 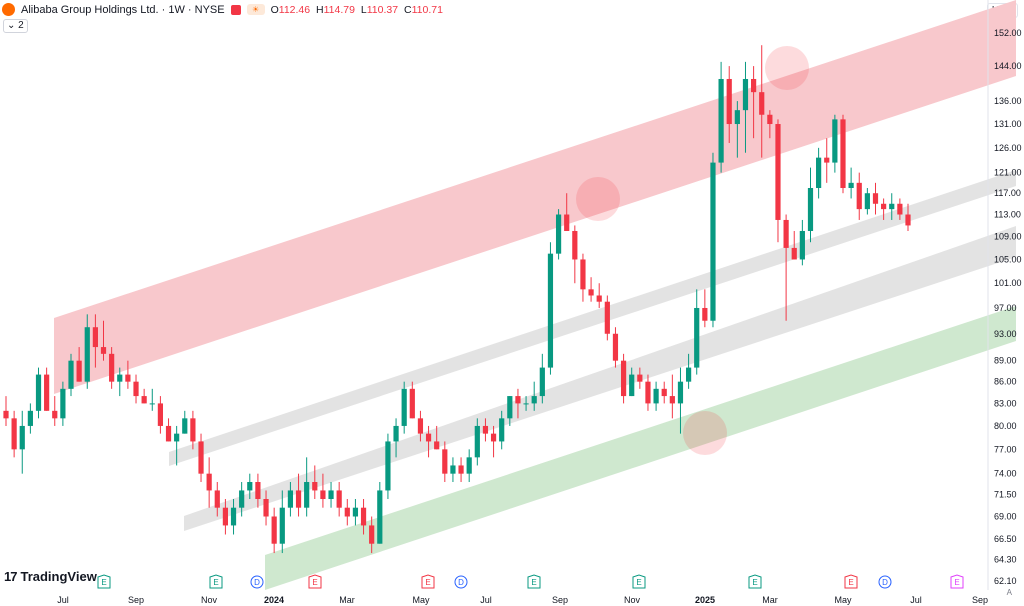 I want to click on flag-icon, so click(x=235, y=9).